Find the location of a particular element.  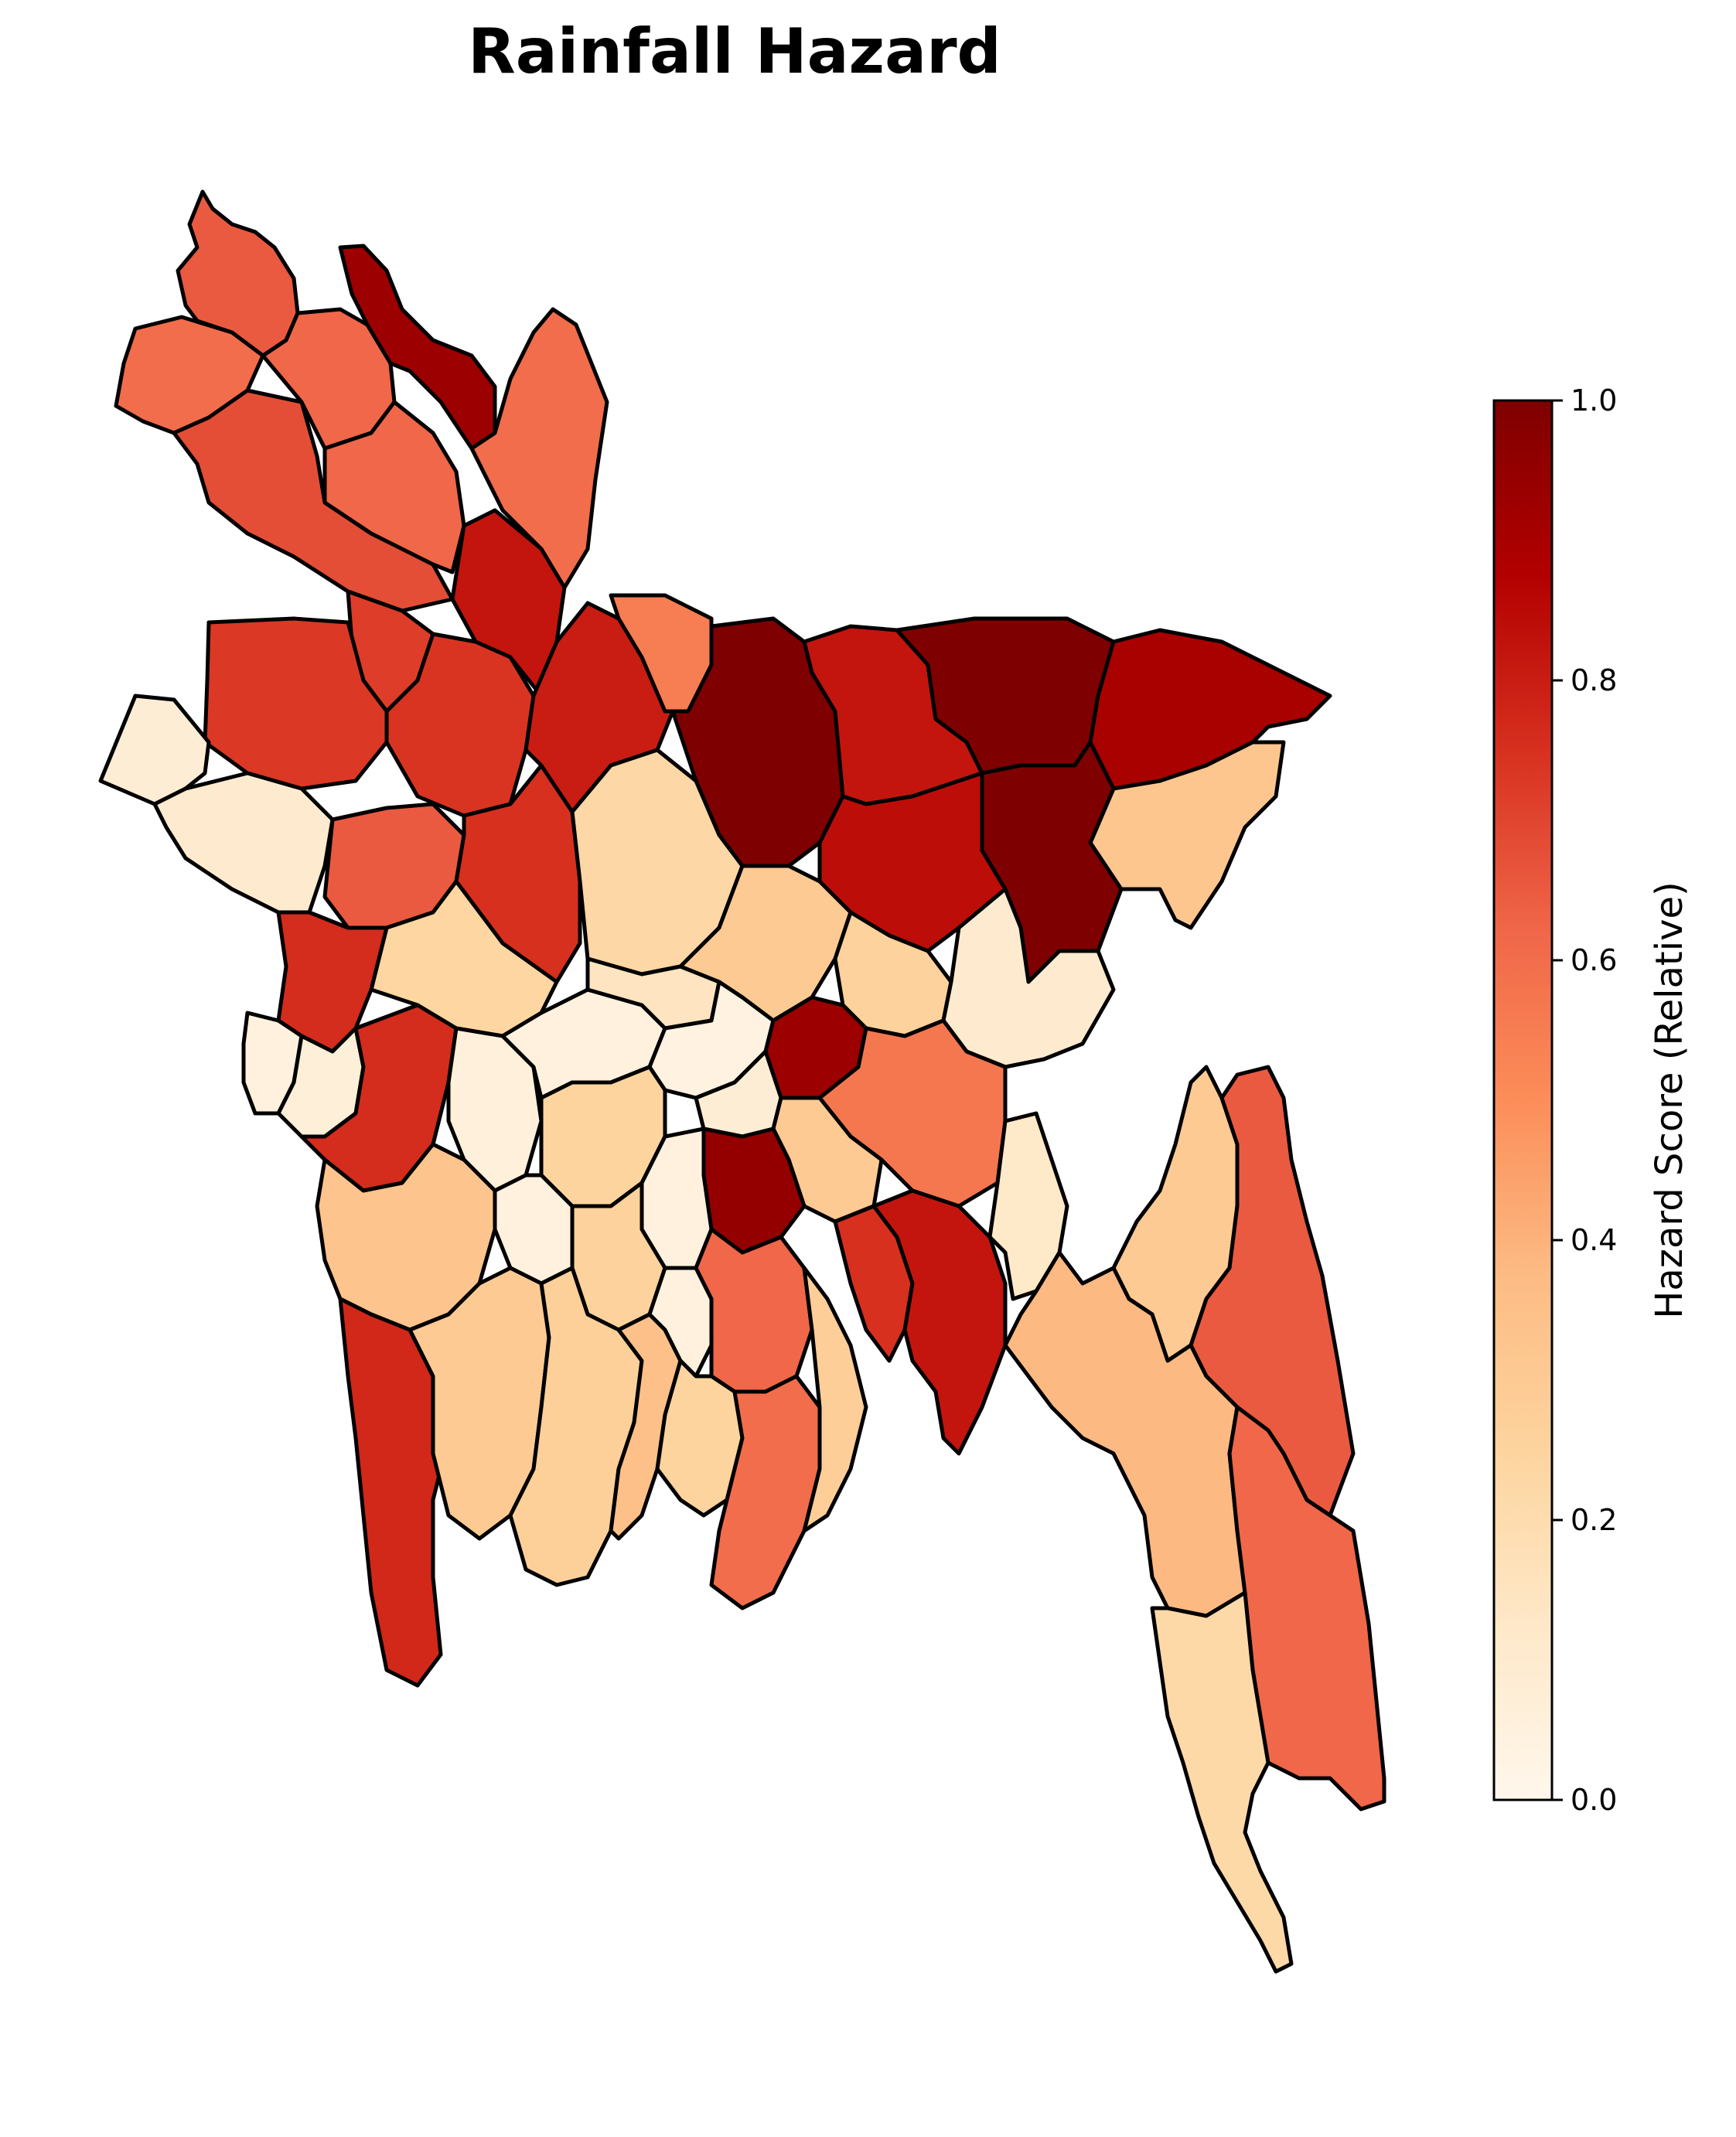

colorbar-tick-label: 0.0 is located at coordinates (1594, 1800).